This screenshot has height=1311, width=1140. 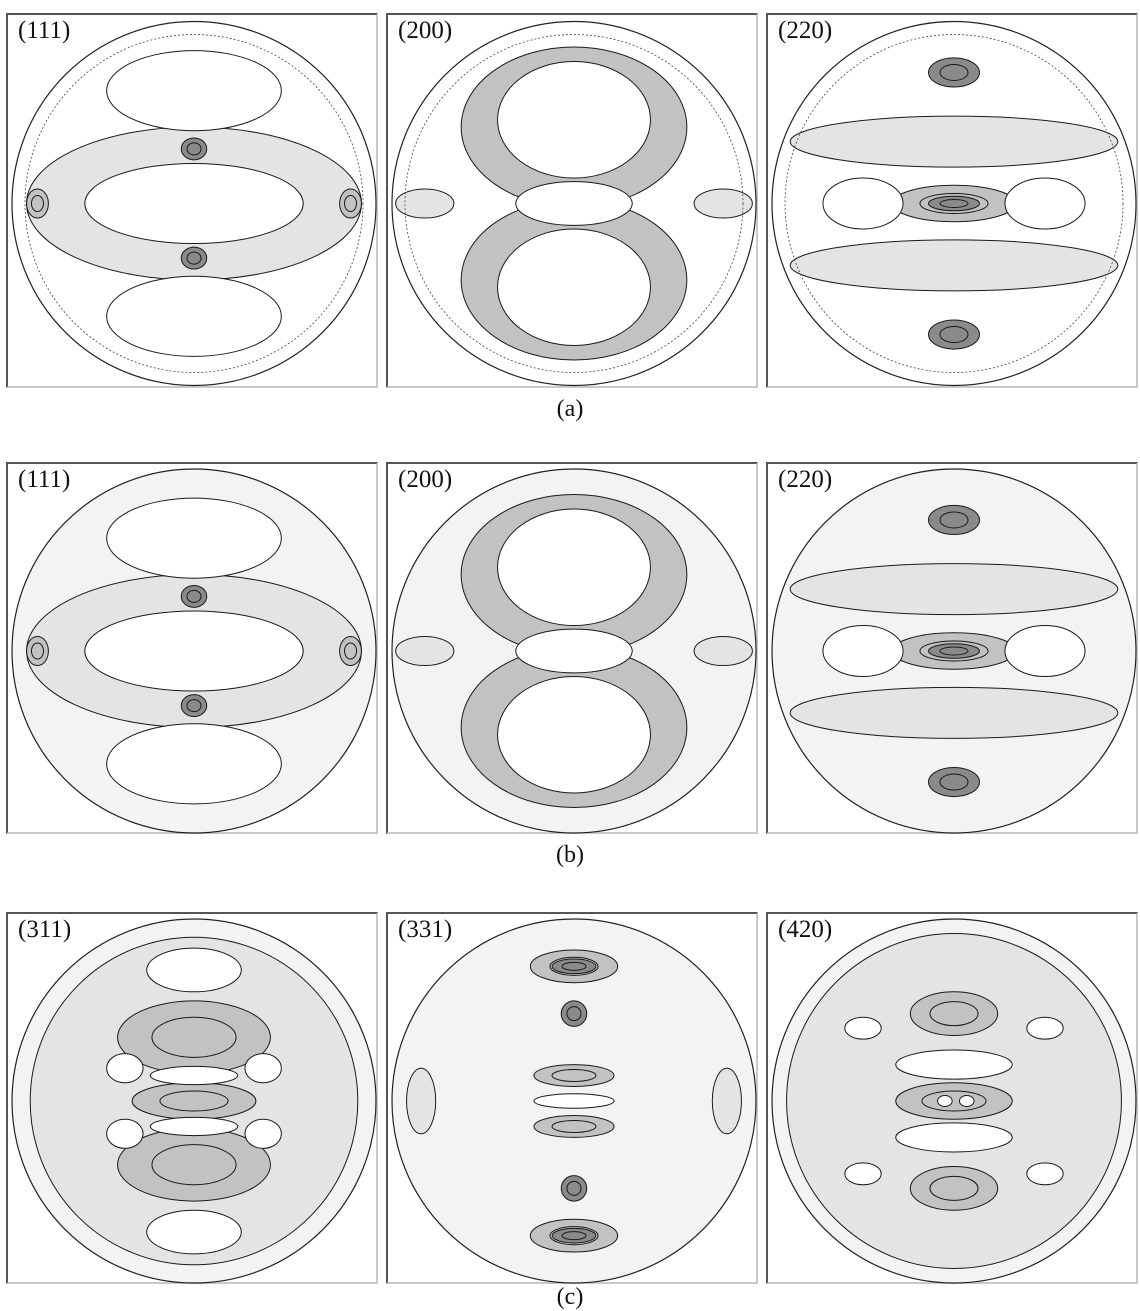 What do you see at coordinates (570, 409) in the screenshot?
I see `row-caption-a: (a)` at bounding box center [570, 409].